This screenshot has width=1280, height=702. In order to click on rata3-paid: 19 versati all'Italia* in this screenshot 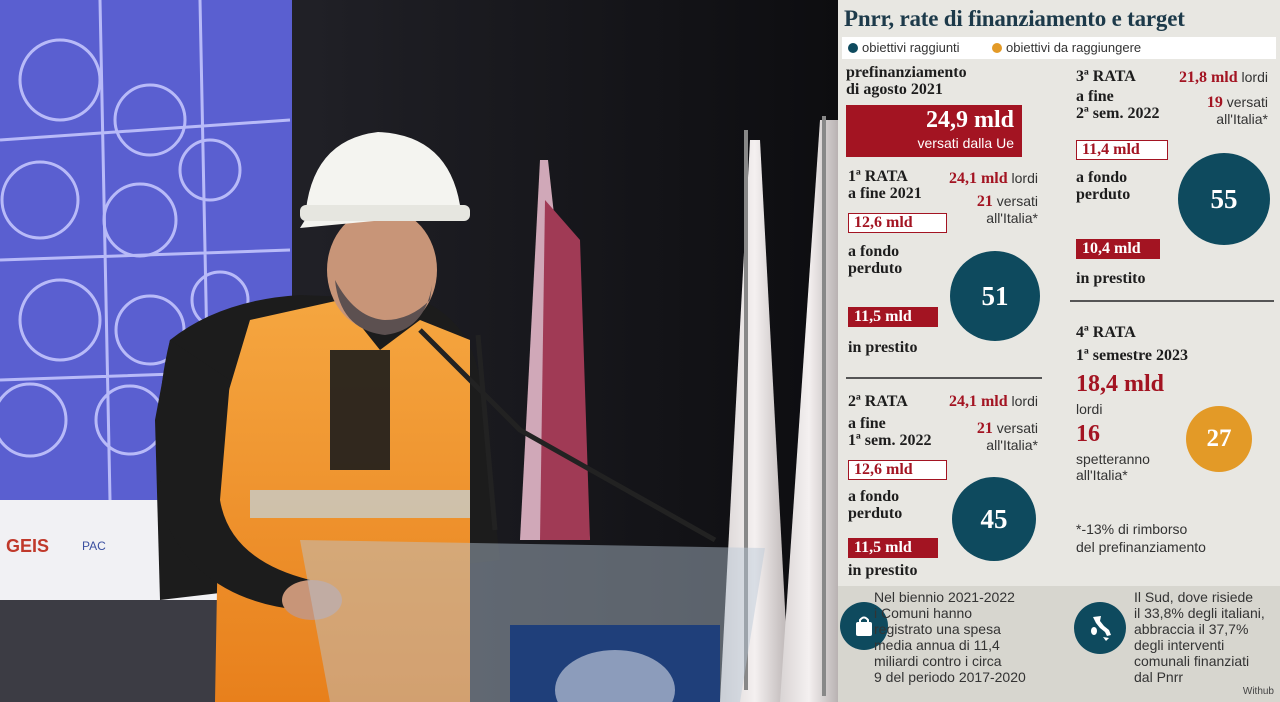, I will do `click(1223, 110)`.